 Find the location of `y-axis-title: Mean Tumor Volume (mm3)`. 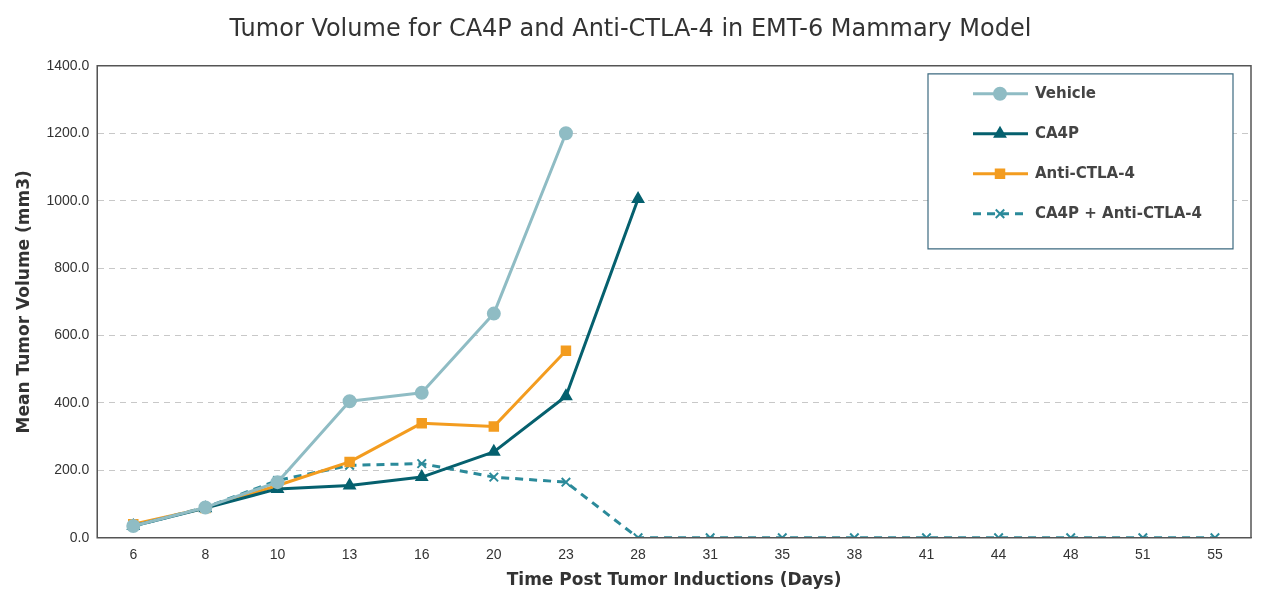

y-axis-title: Mean Tumor Volume (mm3) is located at coordinates (22, 302).